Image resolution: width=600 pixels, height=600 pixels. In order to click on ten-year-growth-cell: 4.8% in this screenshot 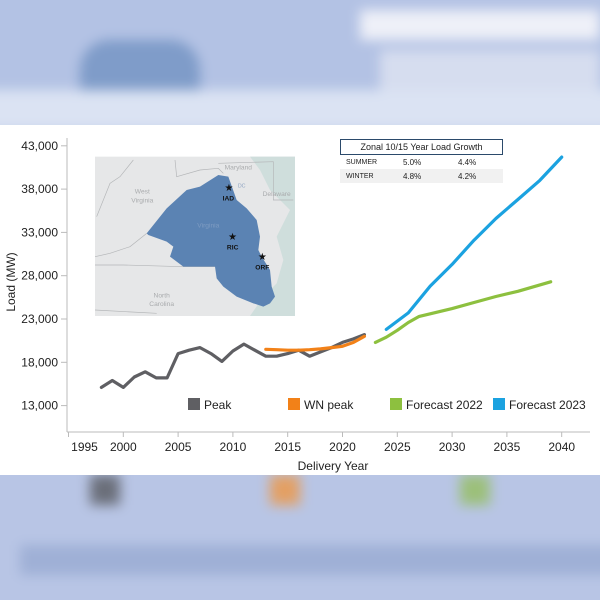, I will do `click(412, 176)`.